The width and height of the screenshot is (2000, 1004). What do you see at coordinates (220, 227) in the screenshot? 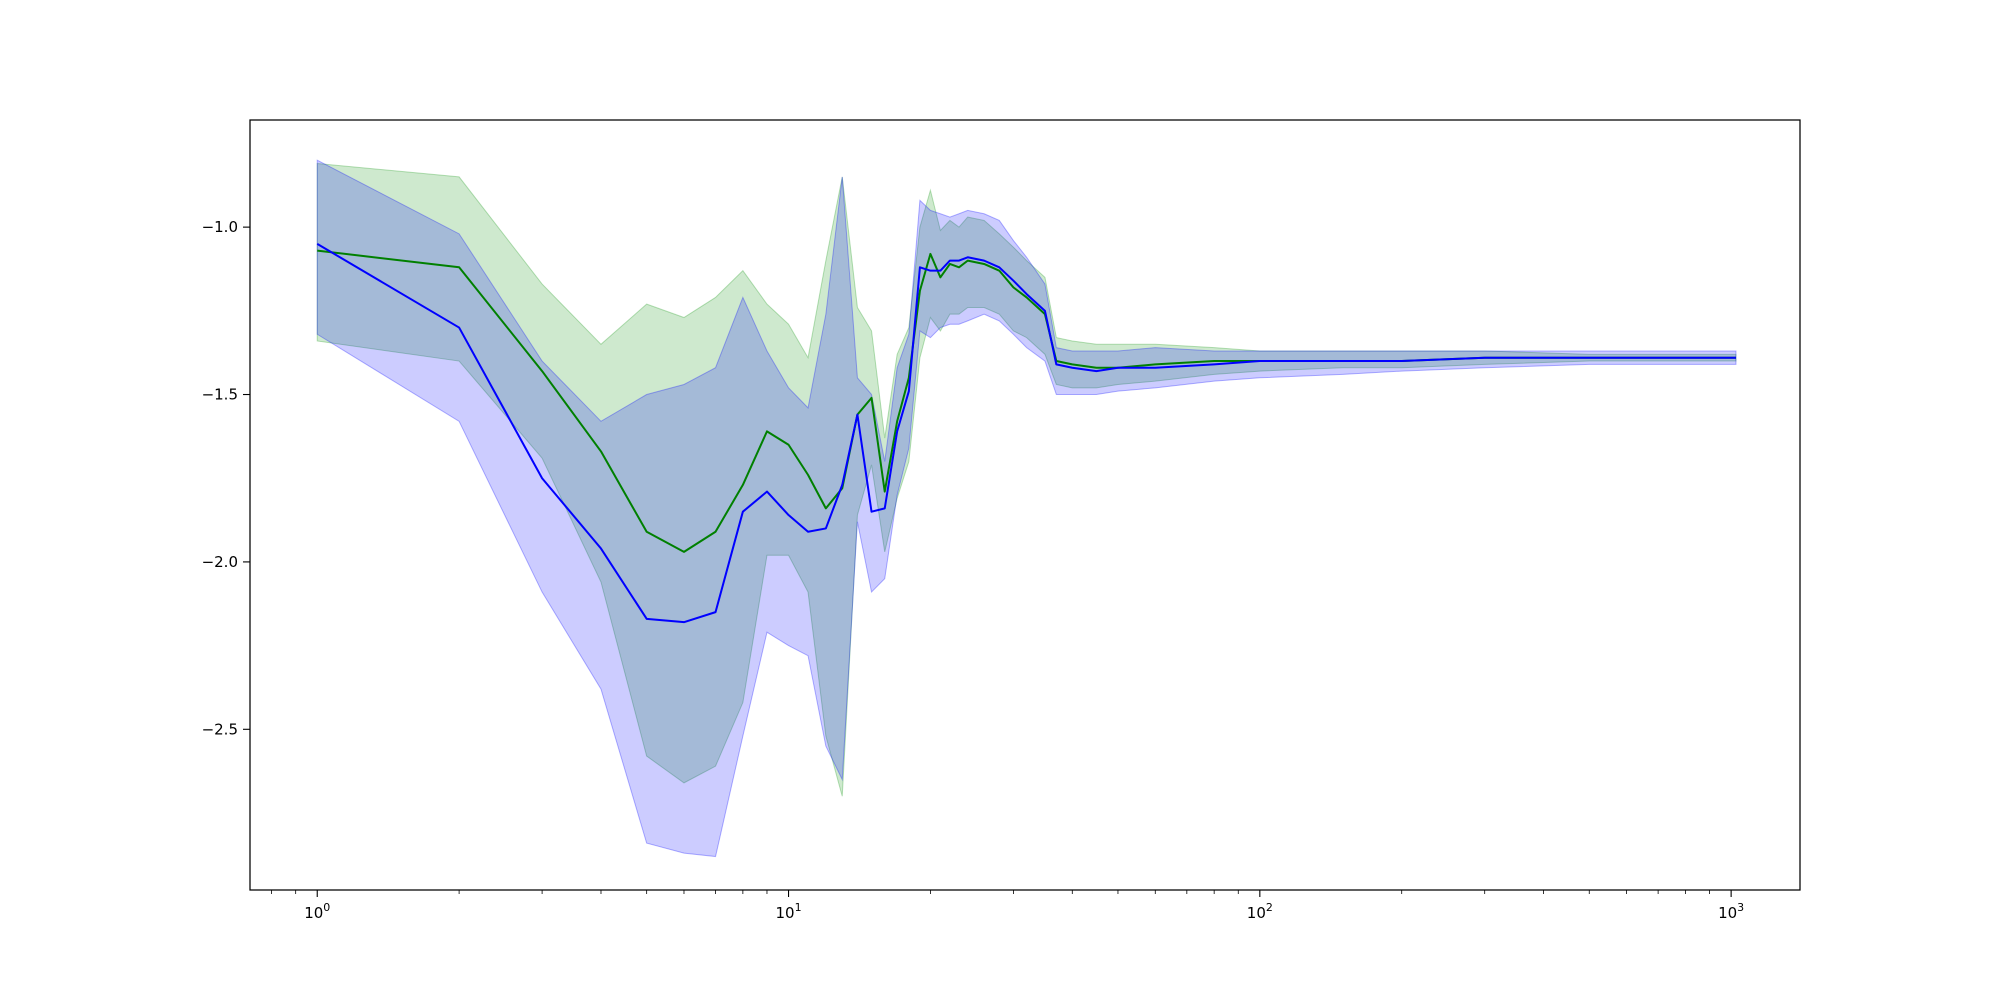
I see `y-tick-label: −1.0` at bounding box center [220, 227].